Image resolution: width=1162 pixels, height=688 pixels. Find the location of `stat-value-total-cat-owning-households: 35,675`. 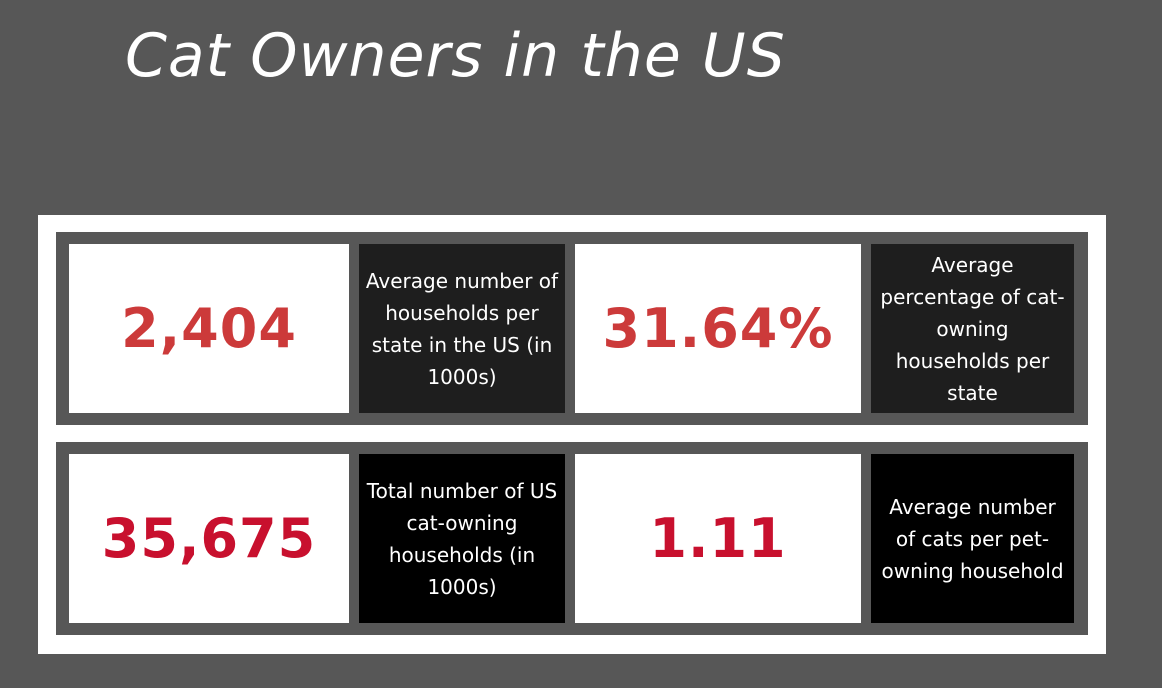

stat-value-total-cat-owning-households: 35,675 is located at coordinates (209, 538).